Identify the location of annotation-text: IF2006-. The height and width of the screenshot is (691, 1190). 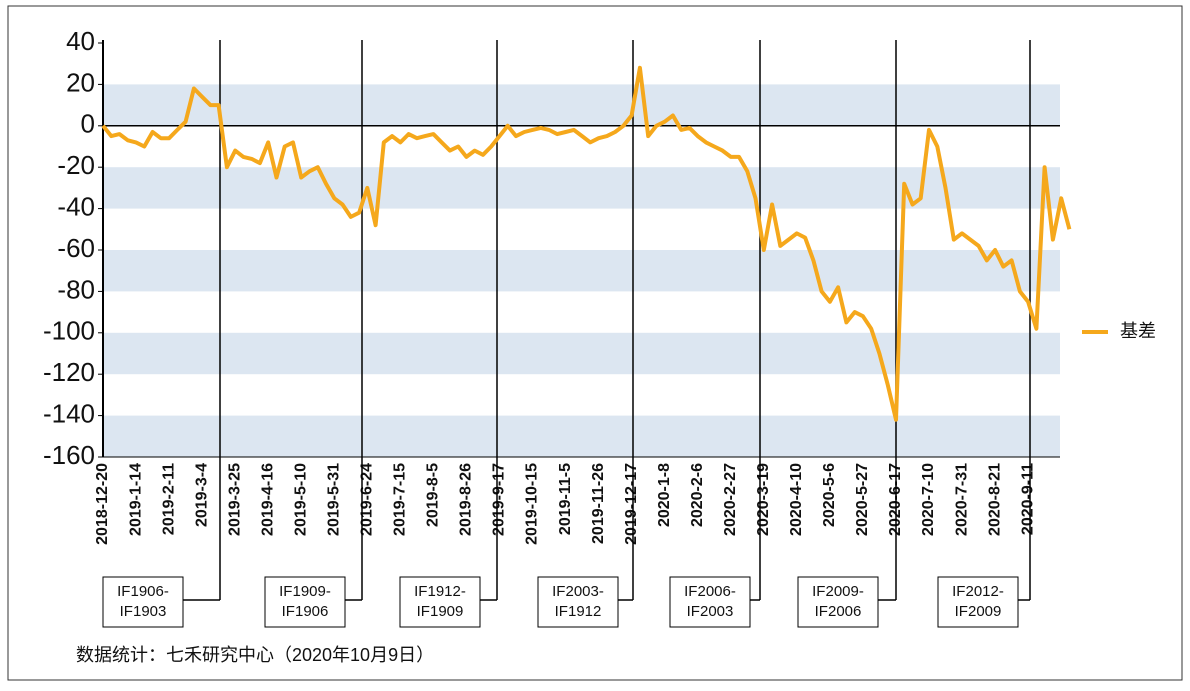
(710, 591).